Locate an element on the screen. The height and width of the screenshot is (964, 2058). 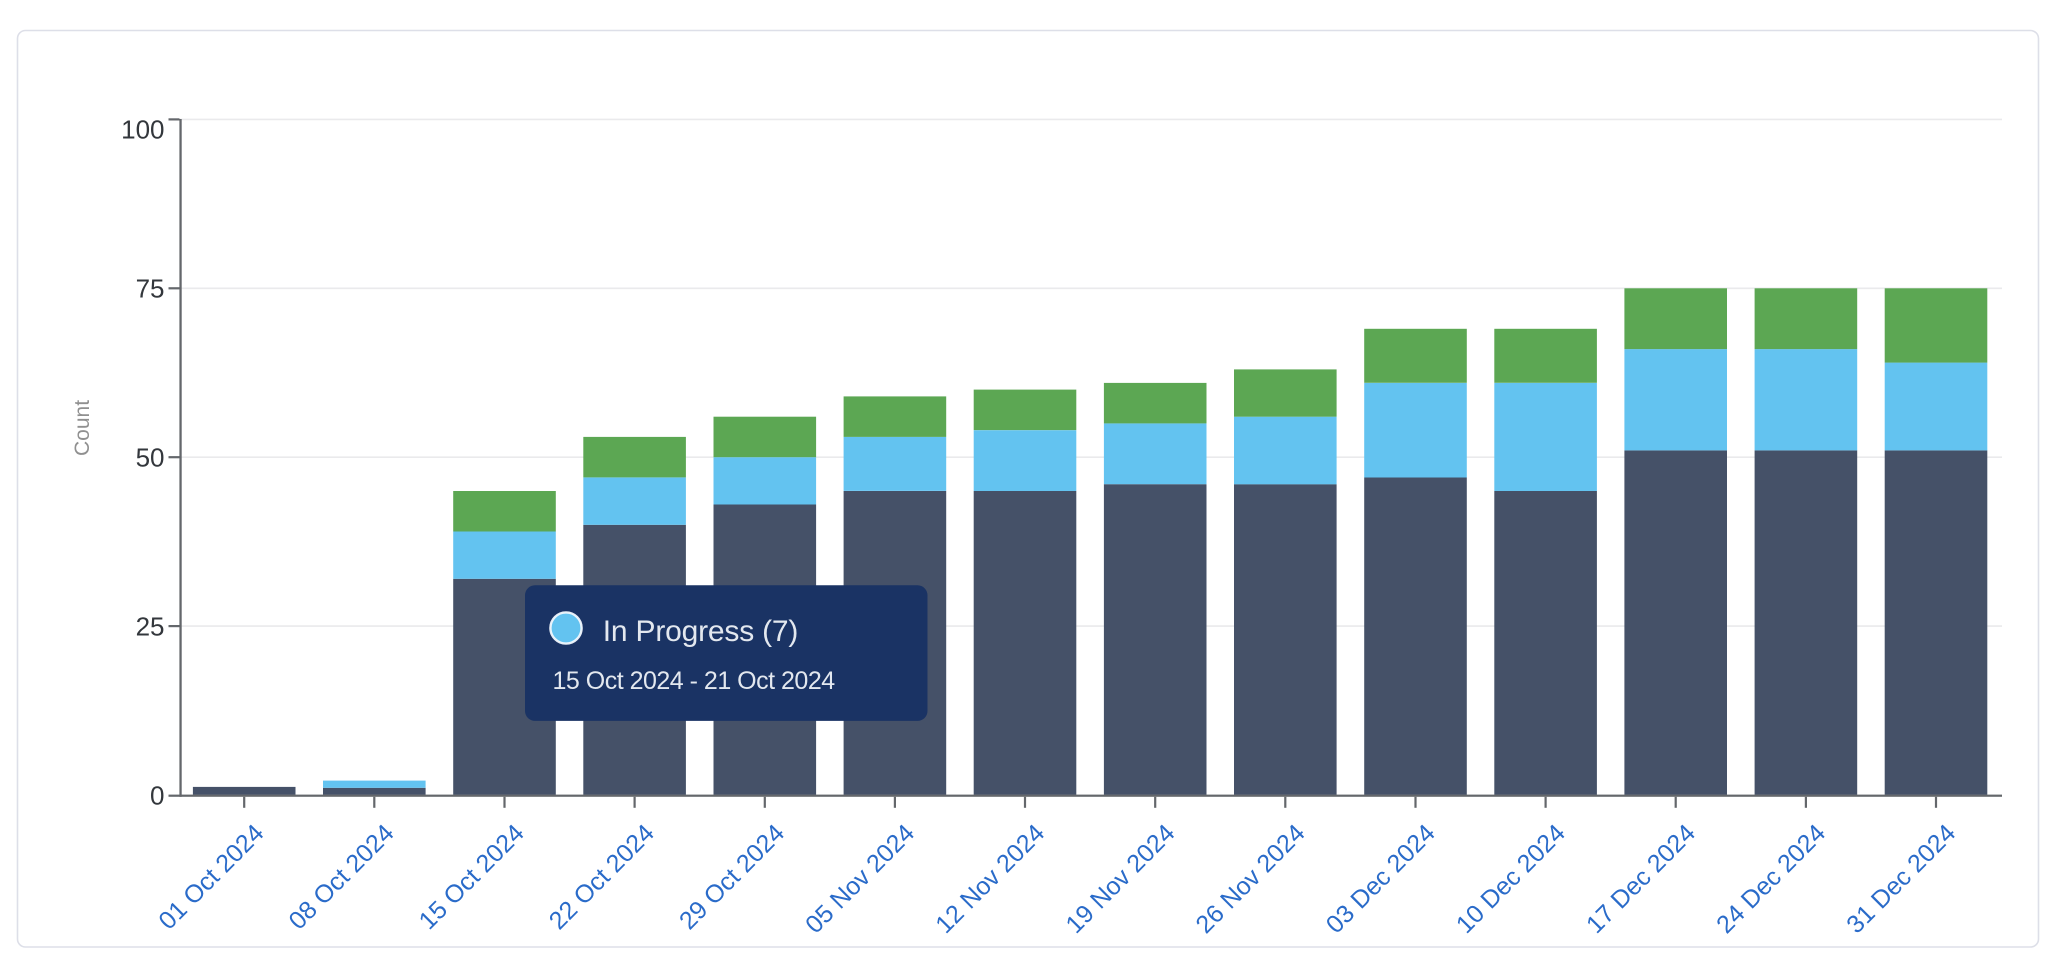
svg-text: 0 is located at coordinates (157, 795).